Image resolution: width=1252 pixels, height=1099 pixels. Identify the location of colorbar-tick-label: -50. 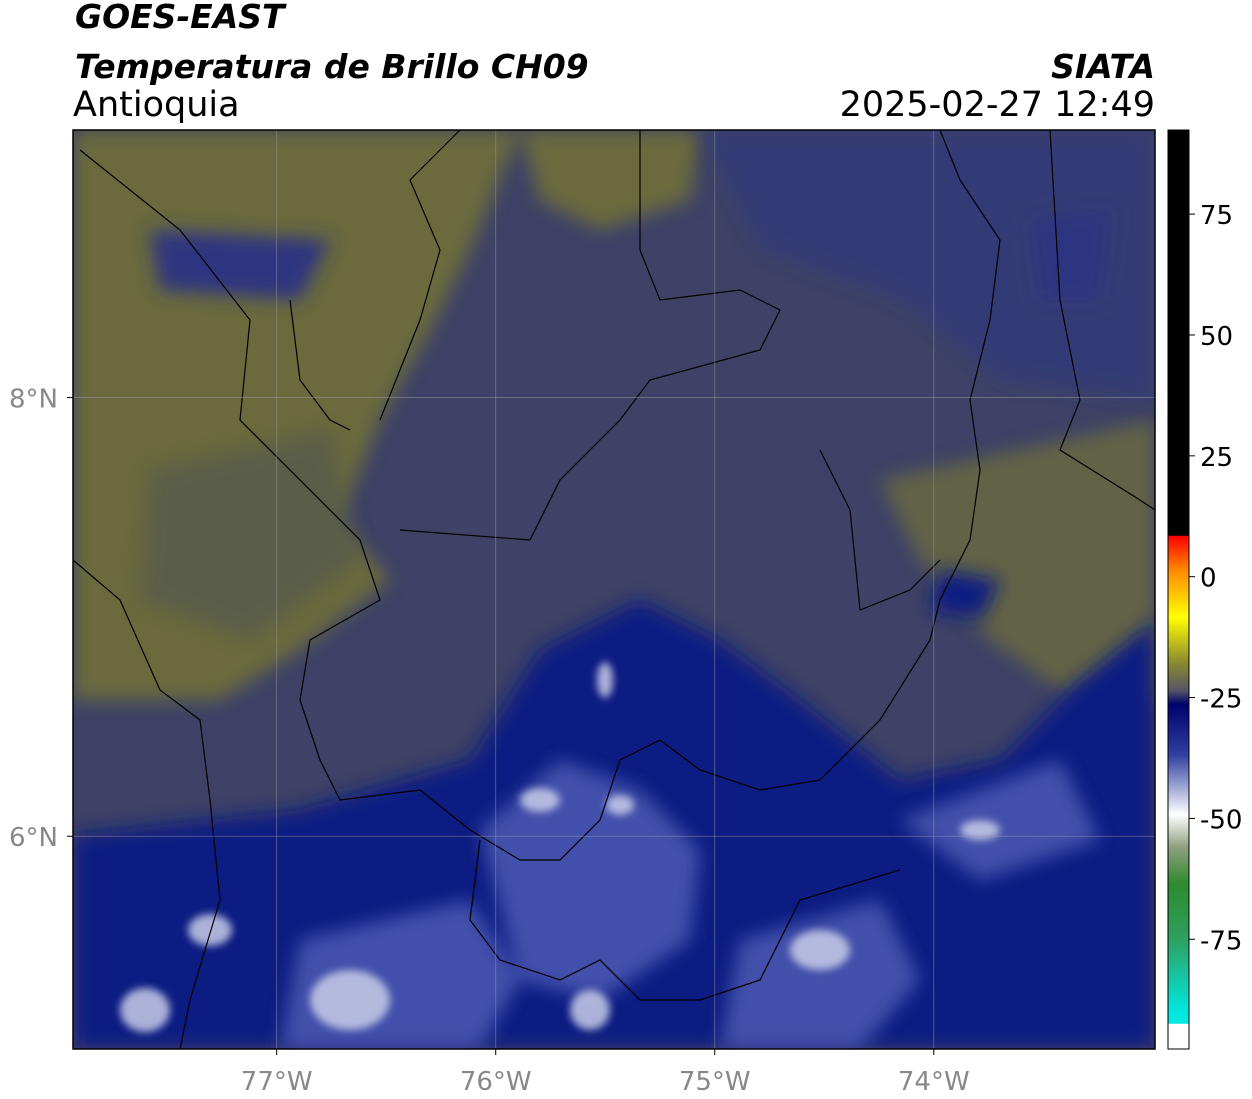
(1221, 820).